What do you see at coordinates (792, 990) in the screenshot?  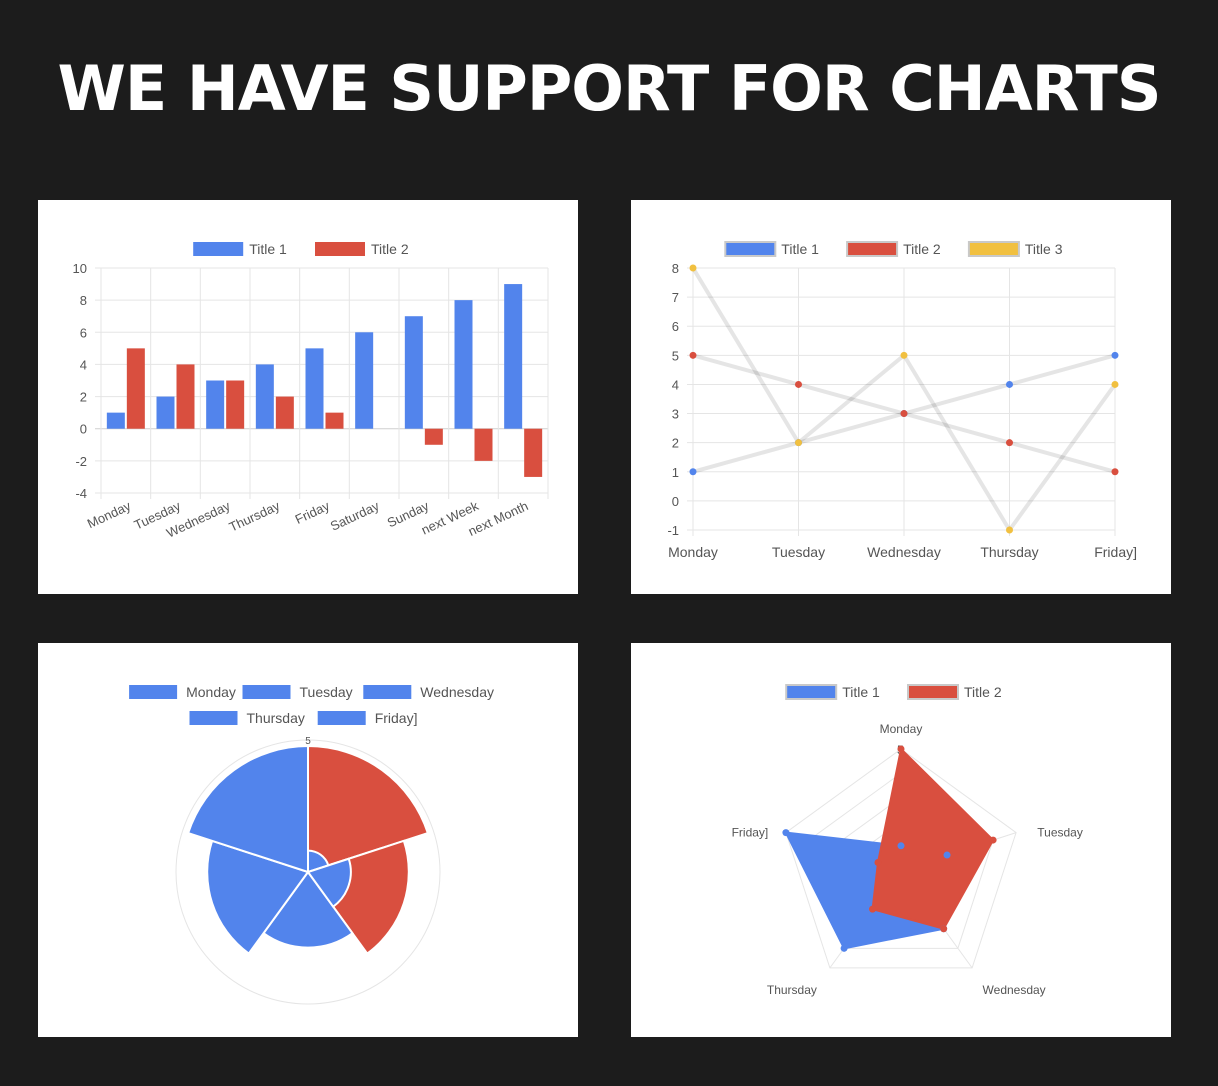 I see `radar-axis-label-3: Thursday` at bounding box center [792, 990].